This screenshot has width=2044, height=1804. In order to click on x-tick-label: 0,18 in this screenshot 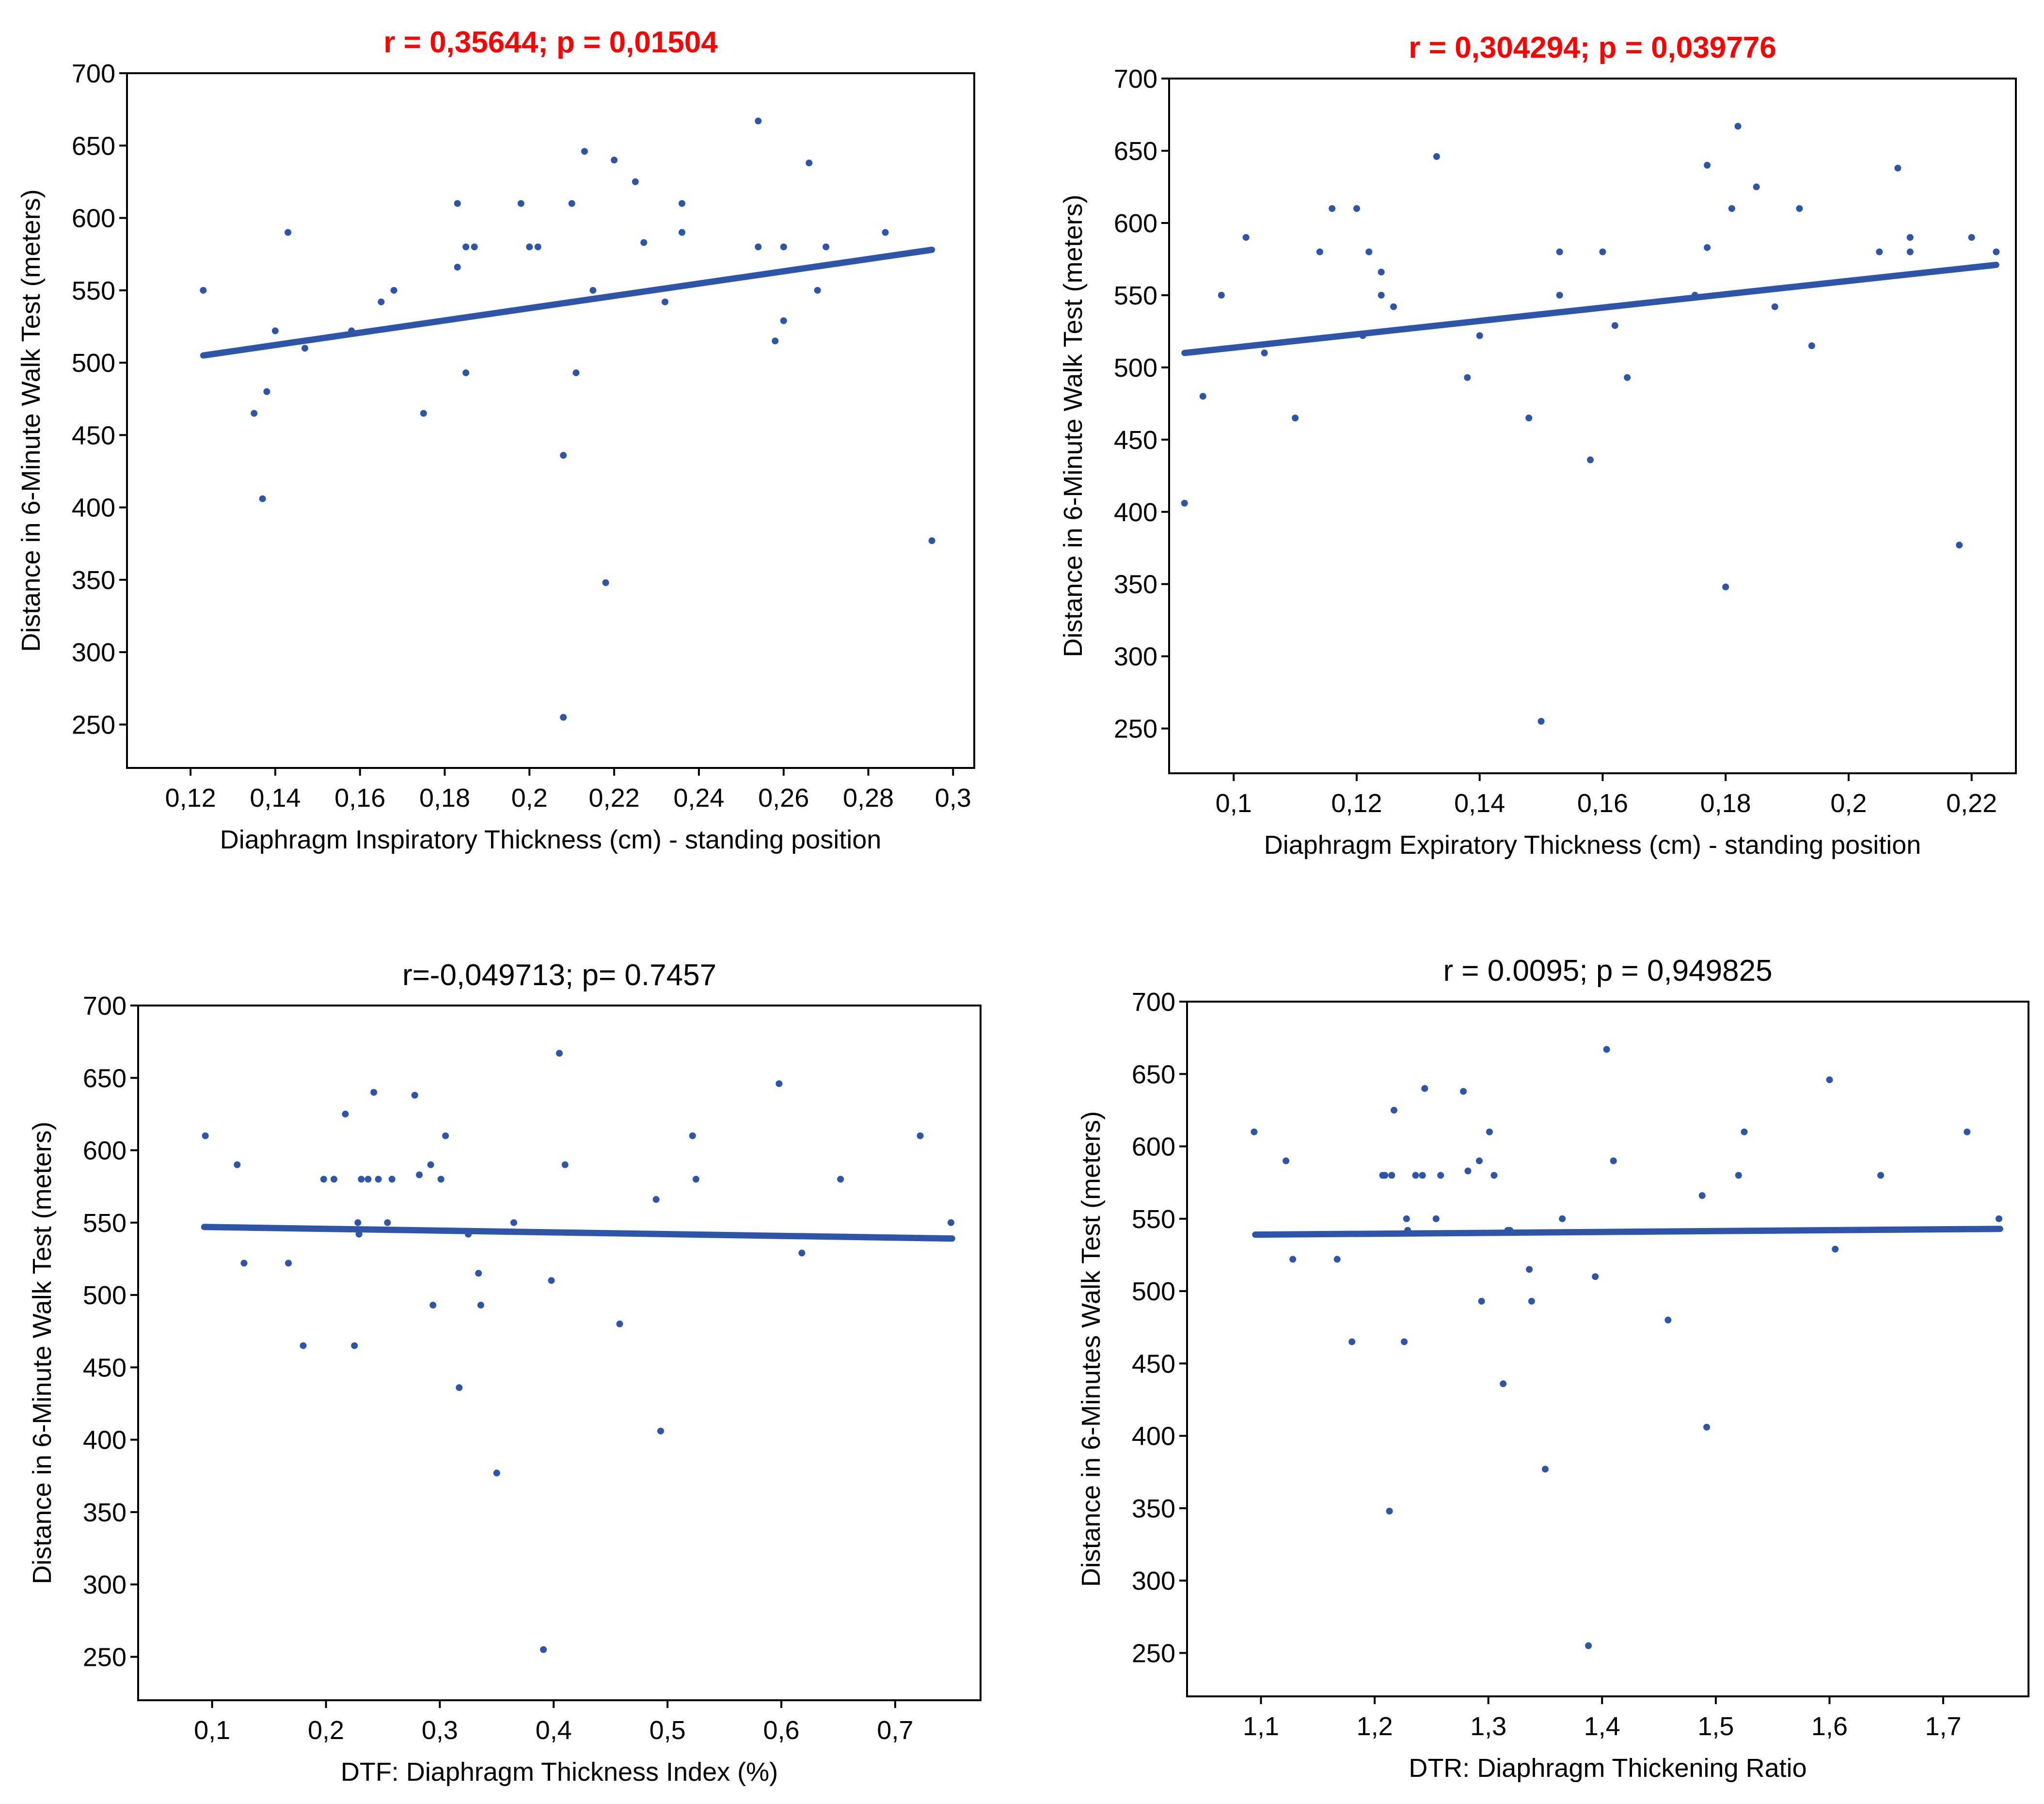, I will do `click(1725, 803)`.